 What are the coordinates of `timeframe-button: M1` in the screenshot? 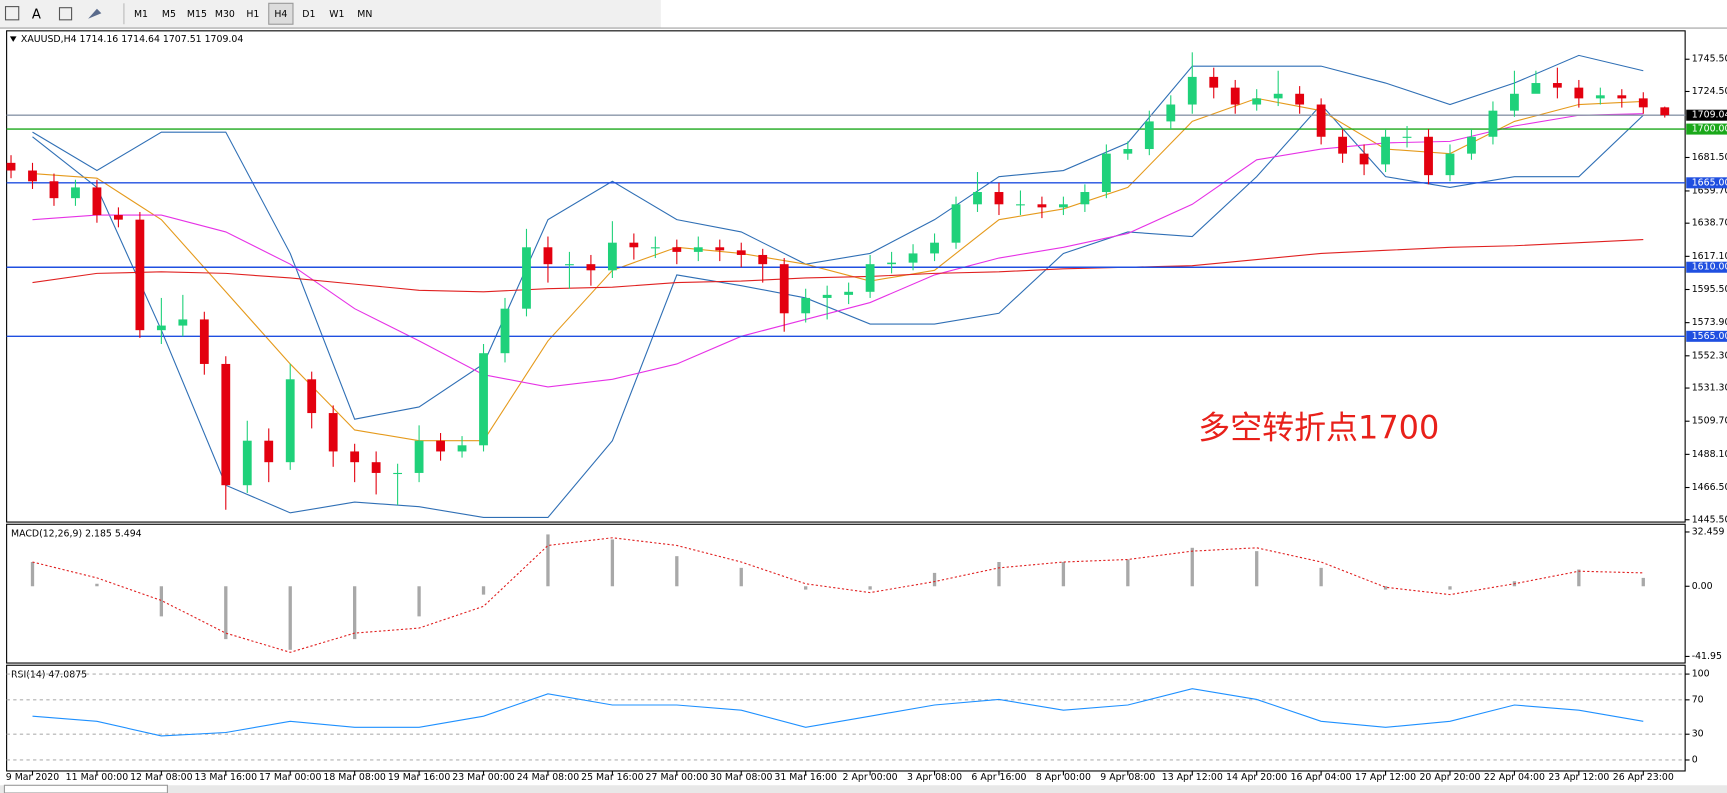 It's located at (141, 14).